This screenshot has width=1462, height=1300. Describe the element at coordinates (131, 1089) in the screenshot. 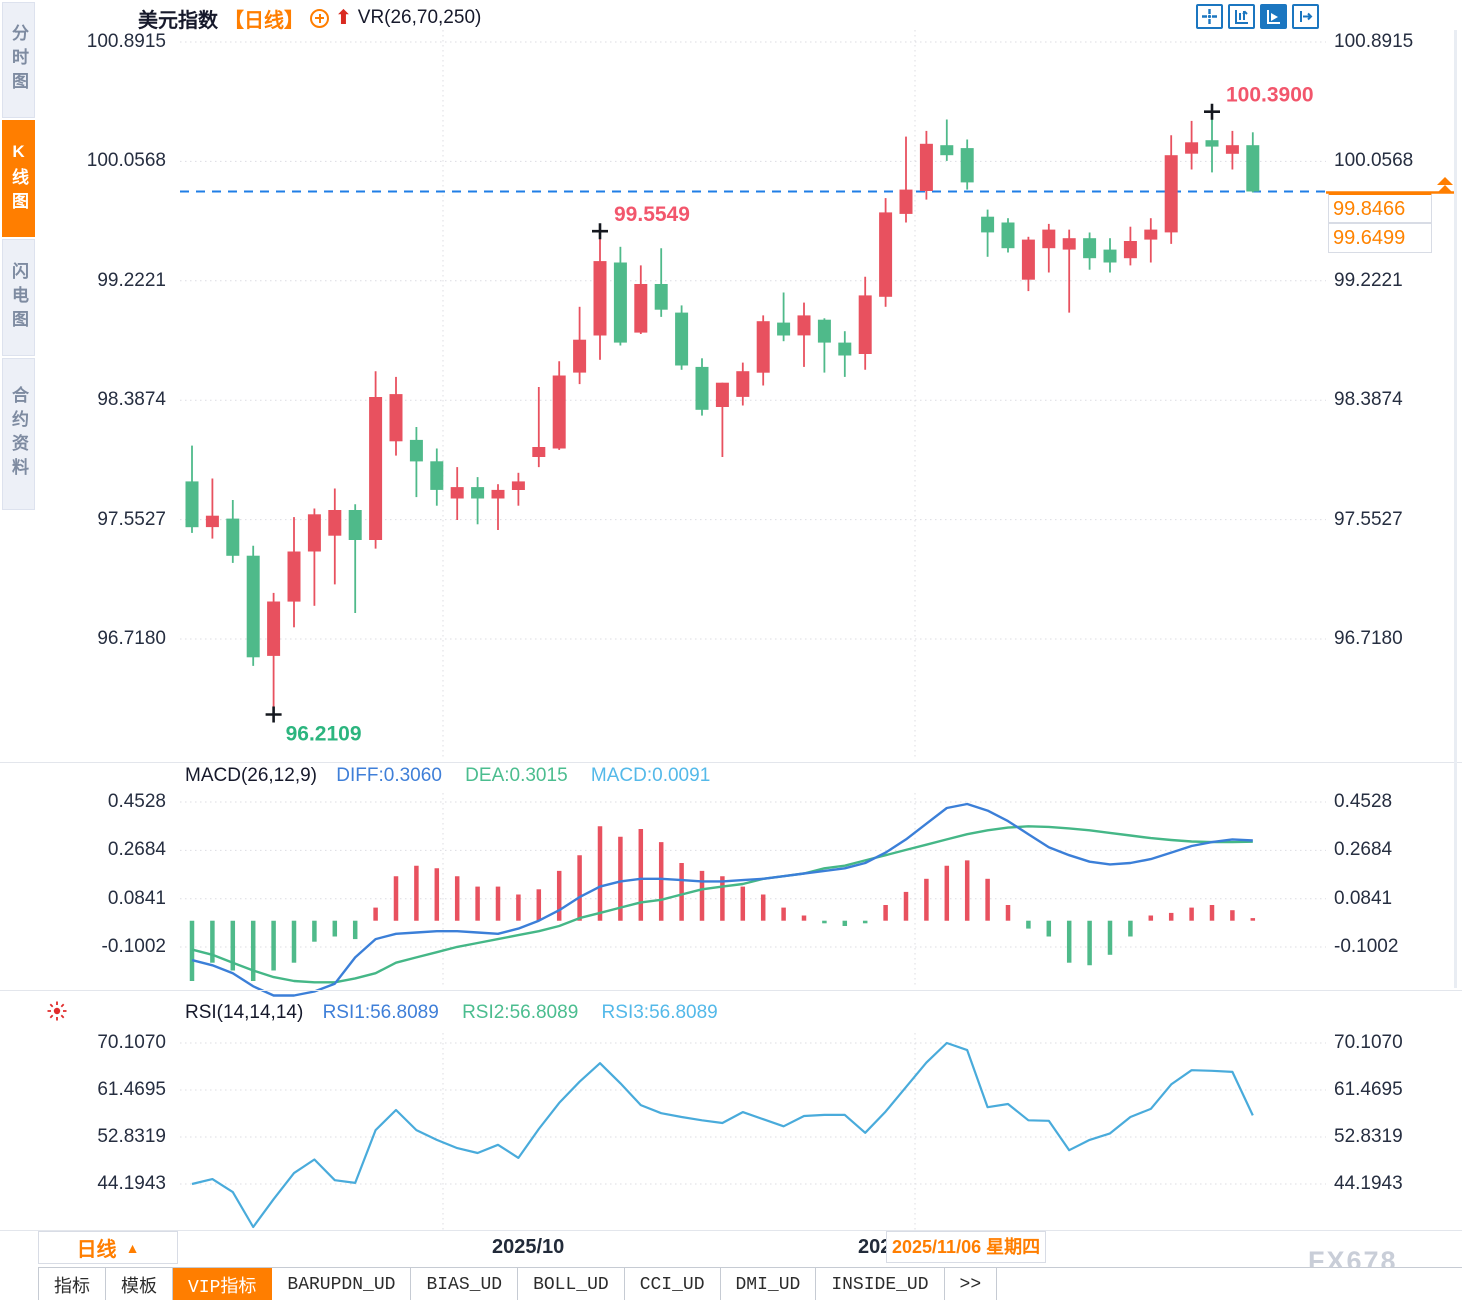

I see `axis-tick-left: 61.4695` at that location.